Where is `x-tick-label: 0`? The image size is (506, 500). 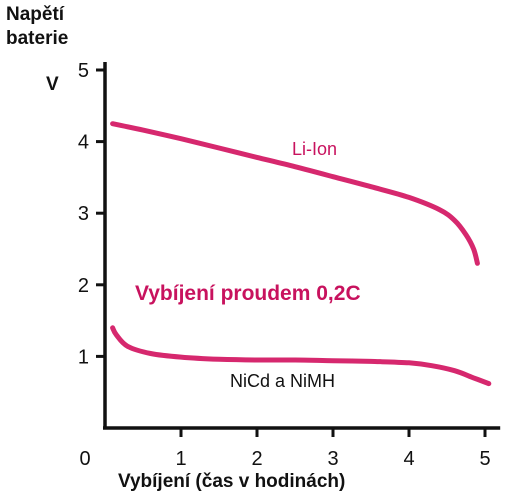
x-tick-label: 0 is located at coordinates (84, 459).